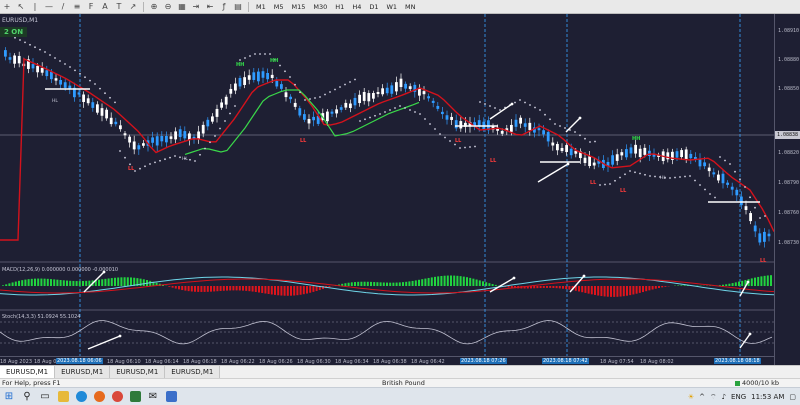  Describe the element at coordinates (77, 6) in the screenshot. I see `channel-icon: ≡` at that location.